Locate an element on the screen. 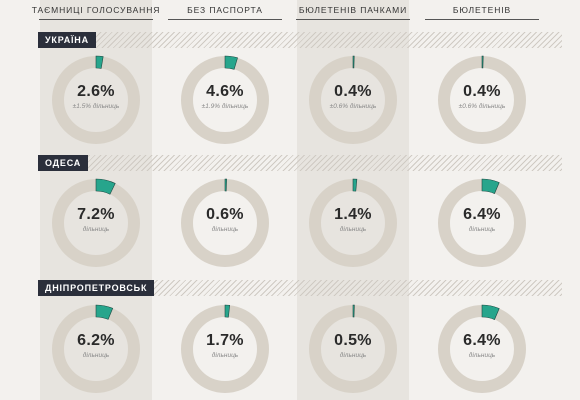 The height and width of the screenshot is (400, 580). column-header: БЕЗ ПАСПОРТА is located at coordinates (225, 10).